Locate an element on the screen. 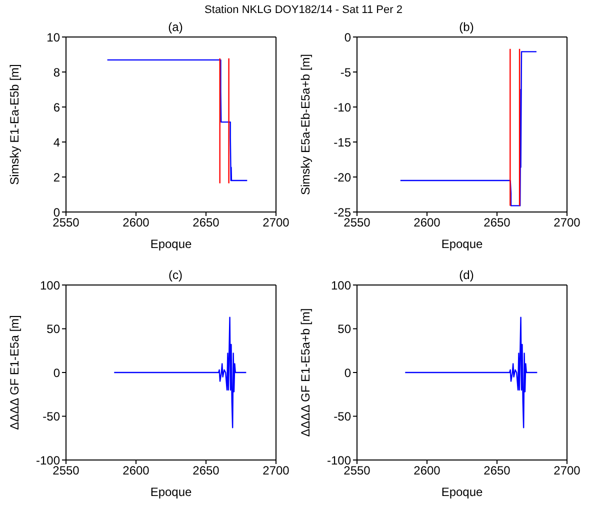  y-tick-label: -10 is located at coordinates (343, 107).